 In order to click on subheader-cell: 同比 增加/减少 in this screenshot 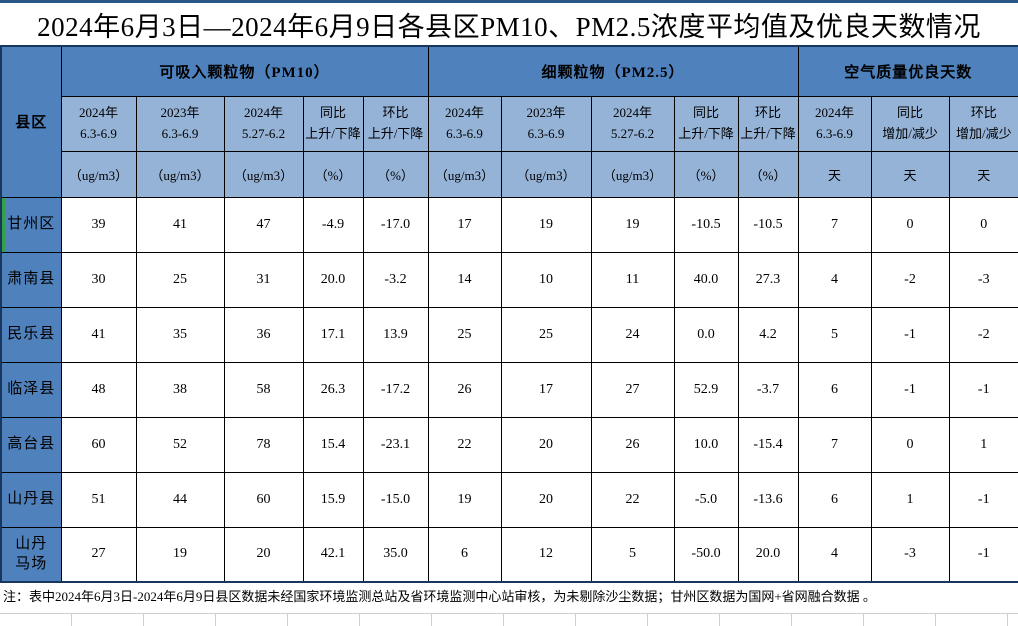, I will do `click(910, 123)`.